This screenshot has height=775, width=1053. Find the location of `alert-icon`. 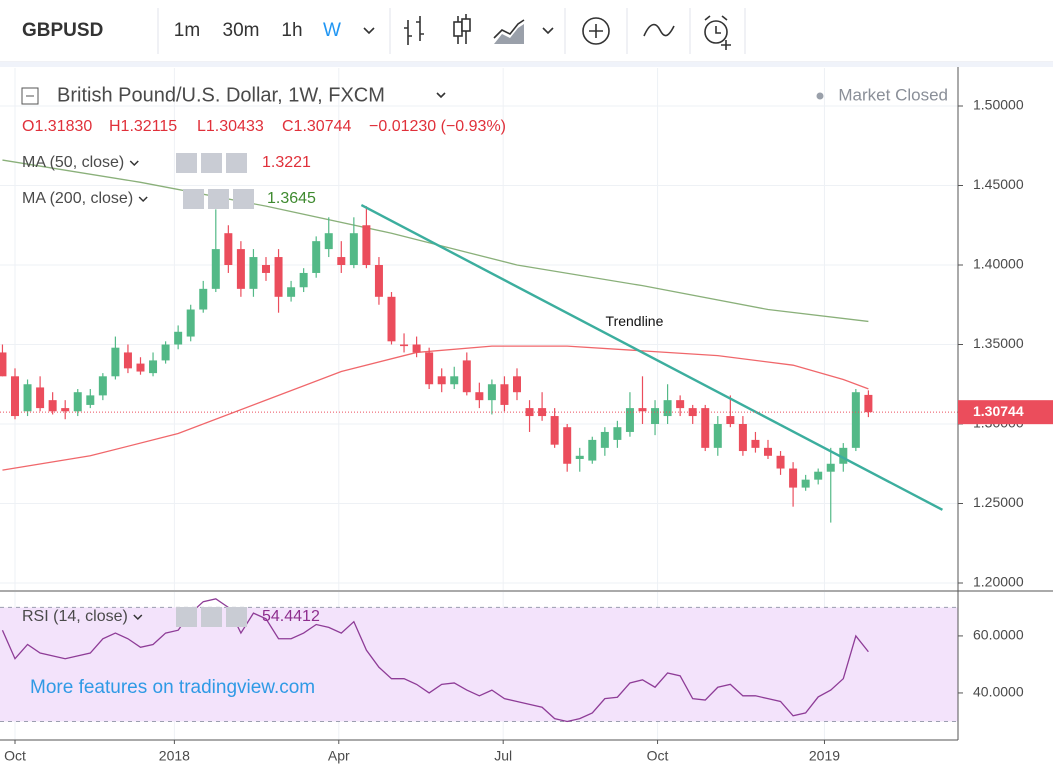

alert-icon is located at coordinates (717, 32).